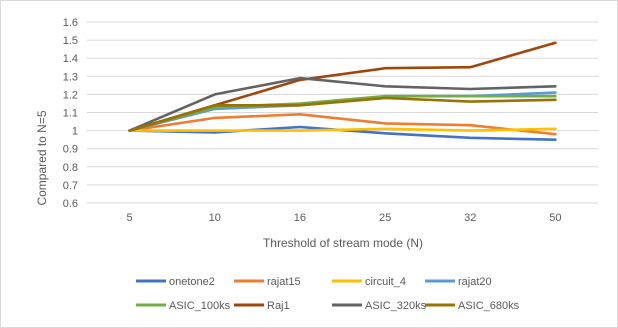 The width and height of the screenshot is (618, 328). Describe the element at coordinates (470, 218) in the screenshot. I see `x-tick-label: 32` at that location.